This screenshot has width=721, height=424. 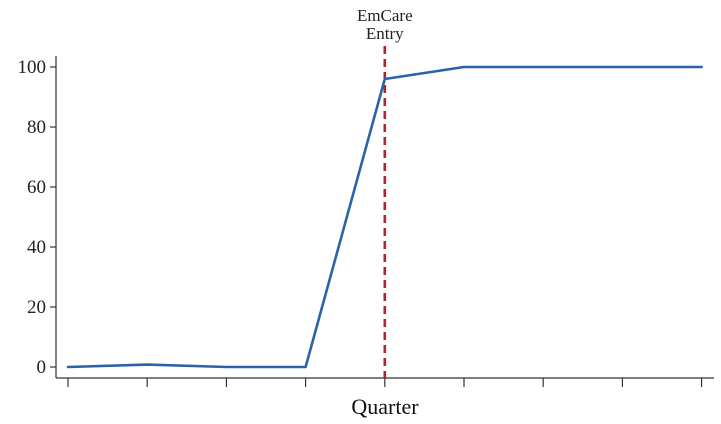 What do you see at coordinates (385, 406) in the screenshot?
I see `x-axis-title: Quarter` at bounding box center [385, 406].